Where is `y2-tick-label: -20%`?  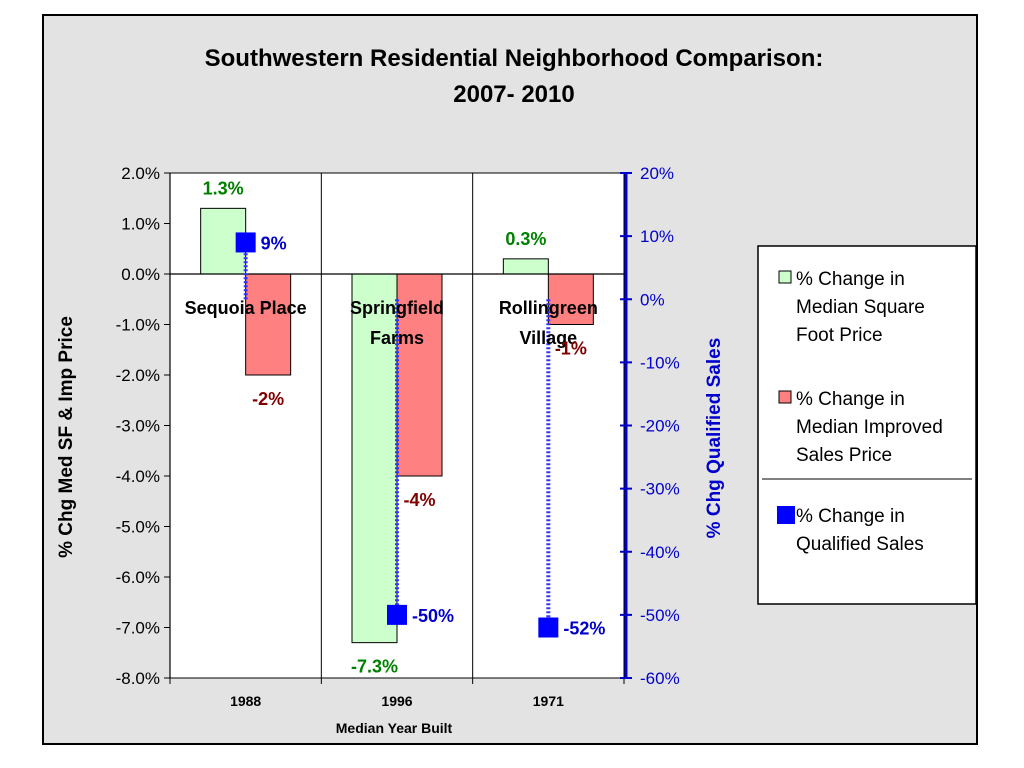
y2-tick-label: -20% is located at coordinates (660, 426).